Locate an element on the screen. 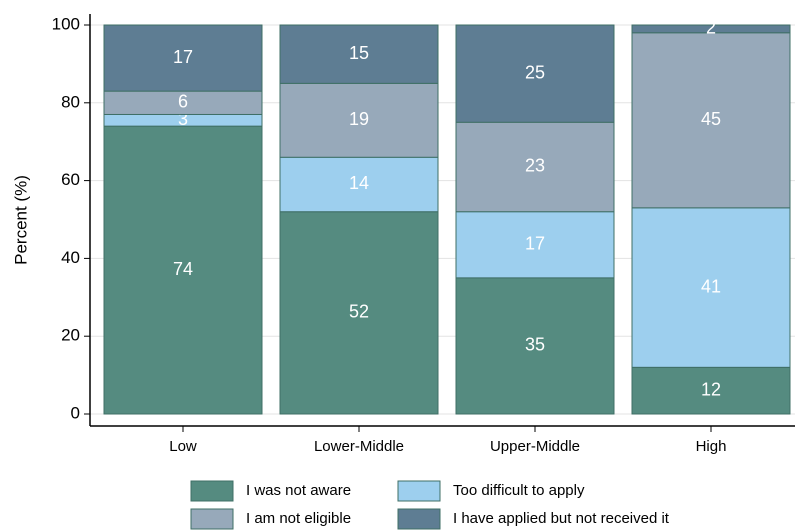  data-label: 23 is located at coordinates (535, 166).